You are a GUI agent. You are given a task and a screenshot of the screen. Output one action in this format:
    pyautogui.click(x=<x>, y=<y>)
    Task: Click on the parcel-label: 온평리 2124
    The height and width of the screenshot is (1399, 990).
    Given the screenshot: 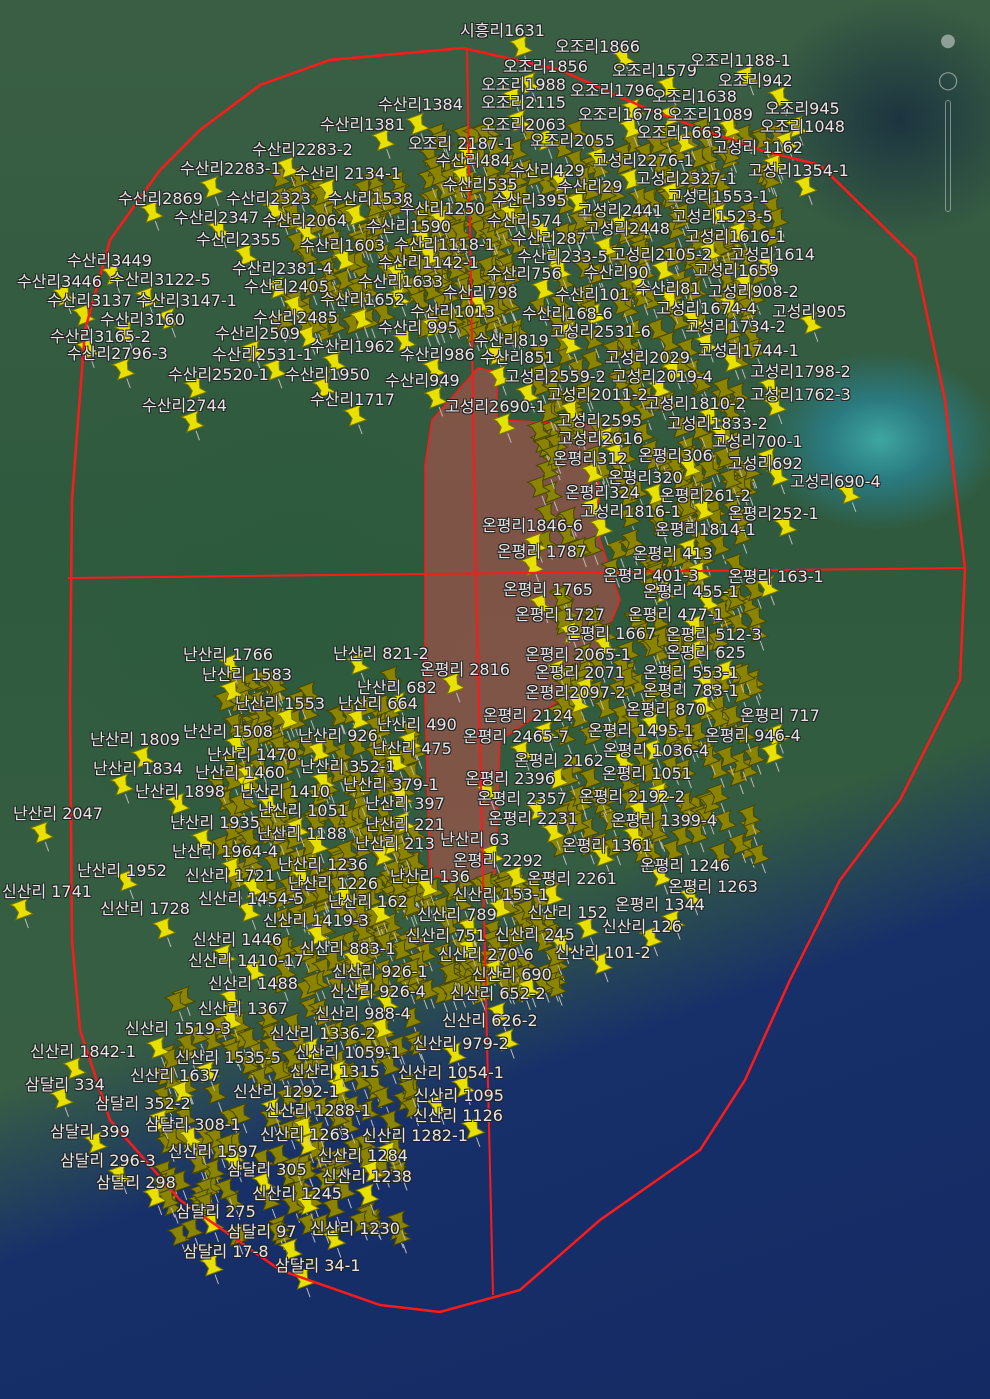 What is the action you would take?
    pyautogui.click(x=528, y=715)
    